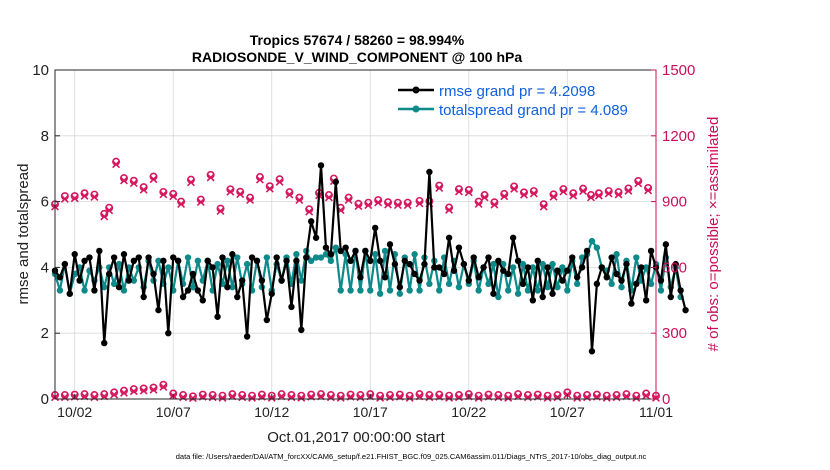 This screenshot has width=830, height=470. I want to click on obs-possible-marker, so click(192, 396).